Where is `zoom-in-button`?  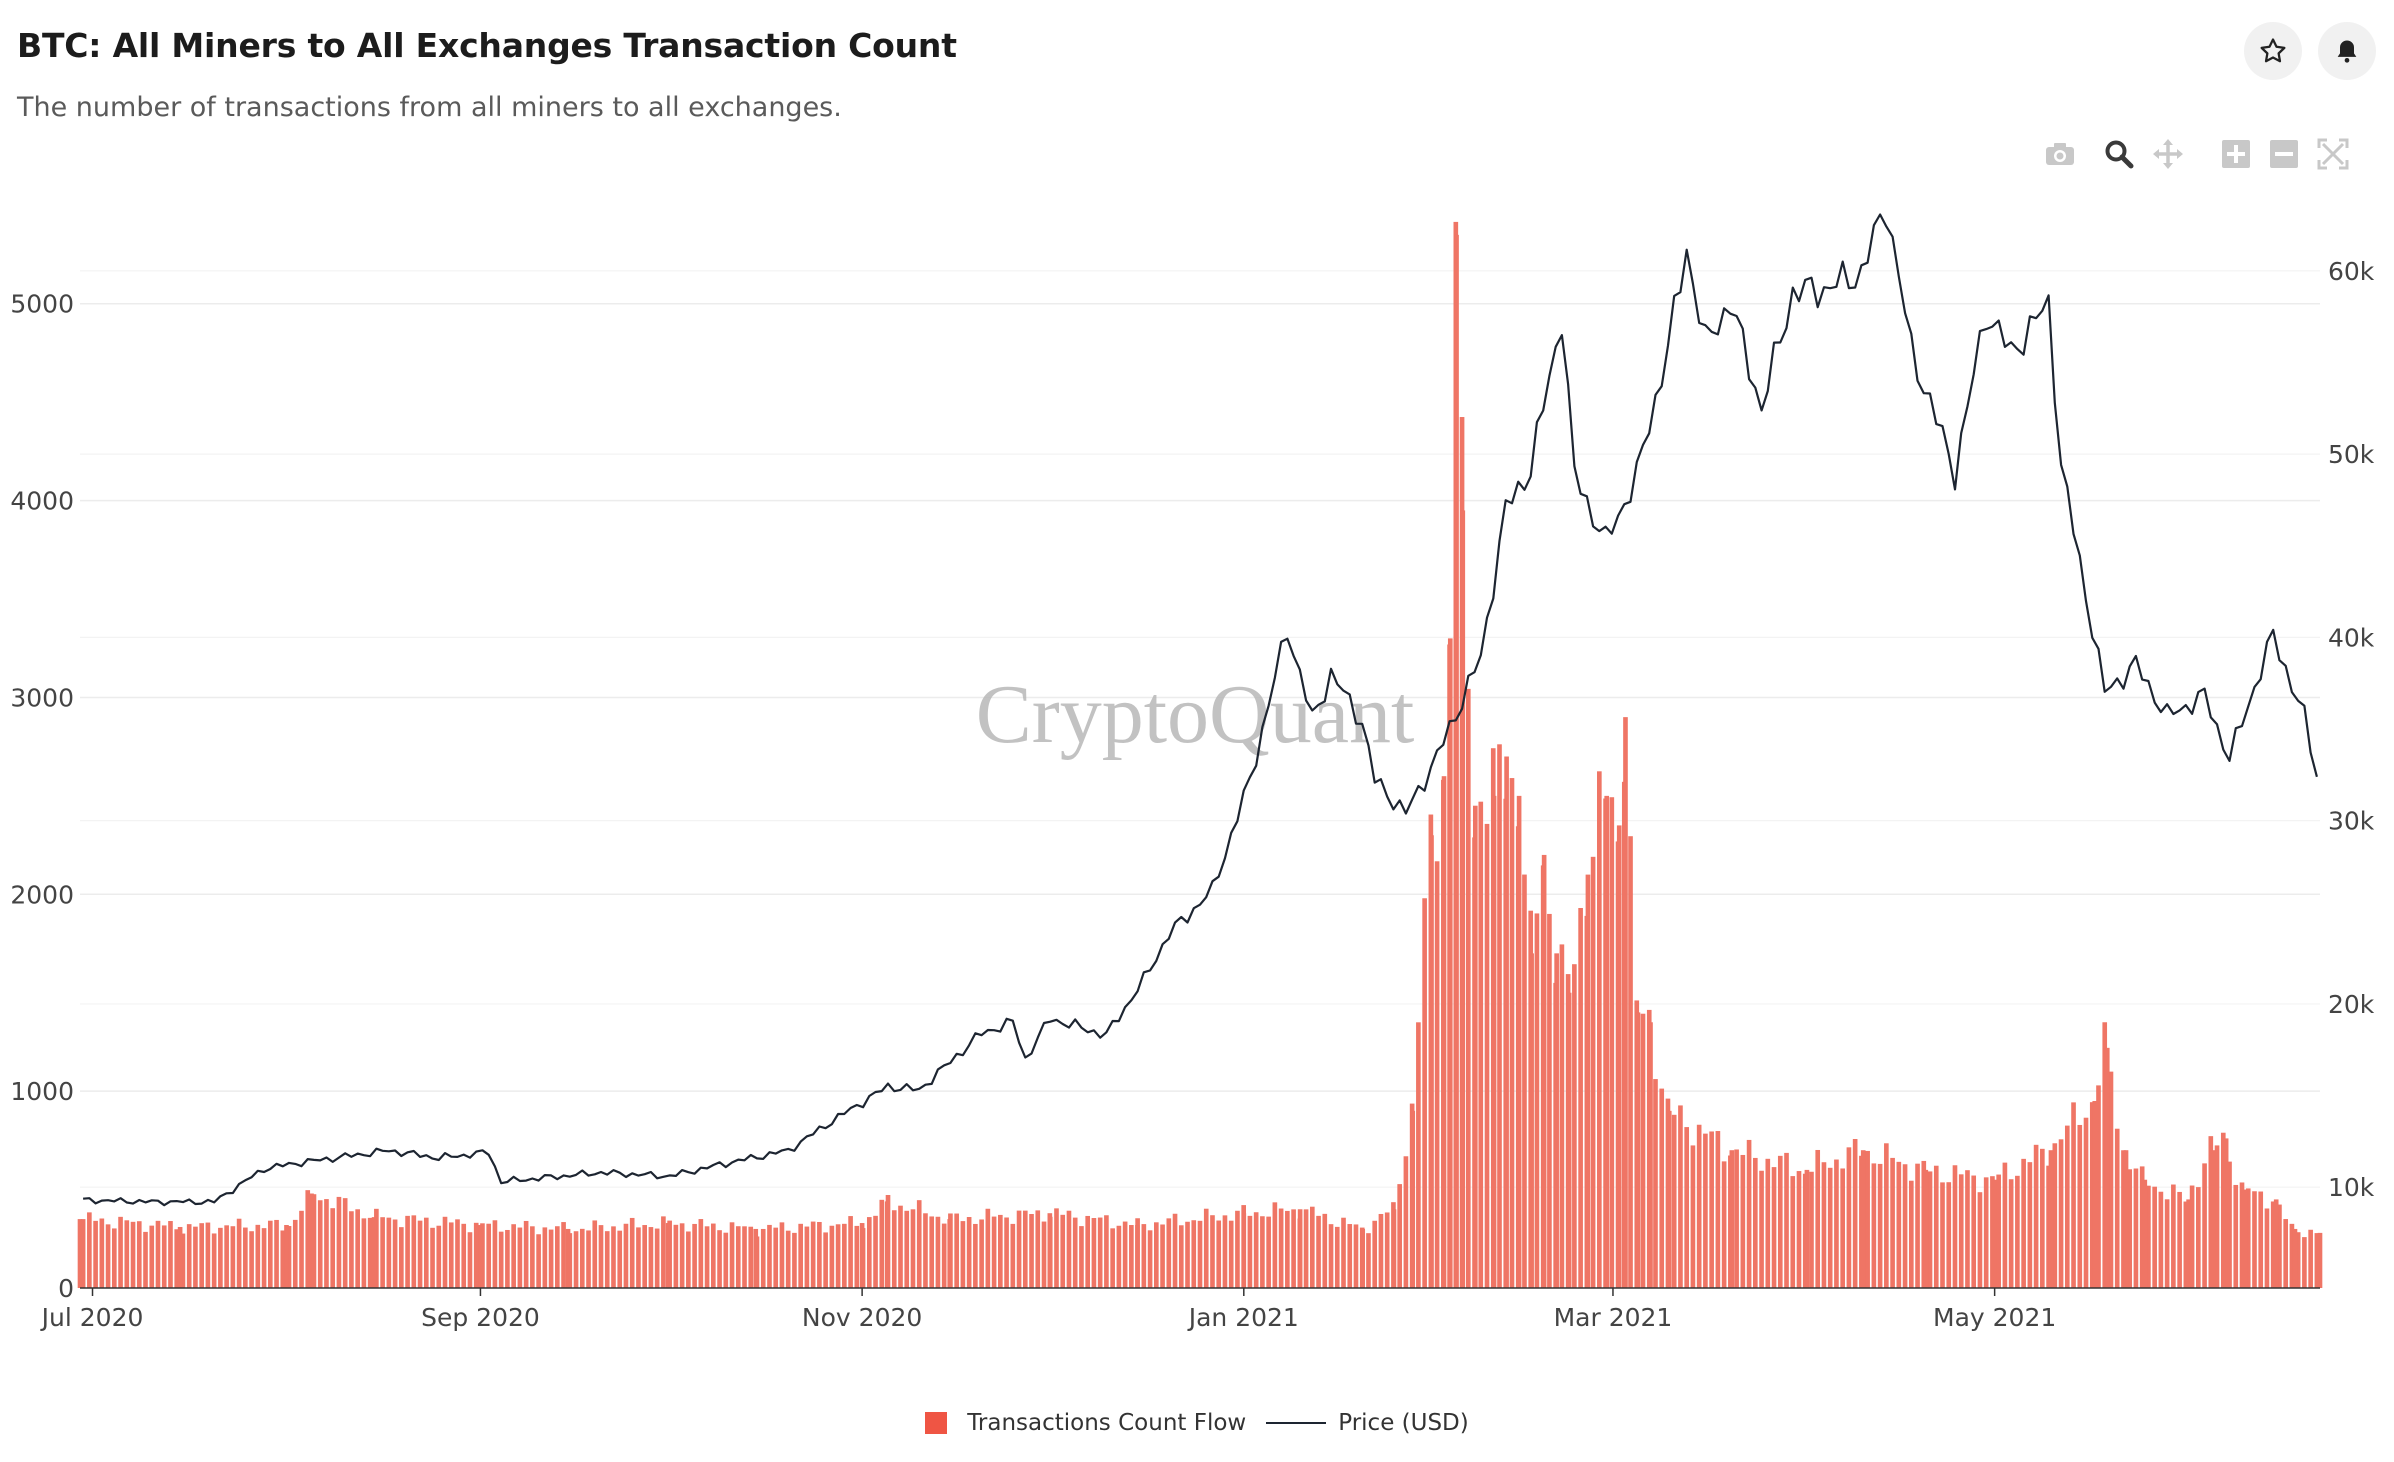 zoom-in-button is located at coordinates (2236, 154).